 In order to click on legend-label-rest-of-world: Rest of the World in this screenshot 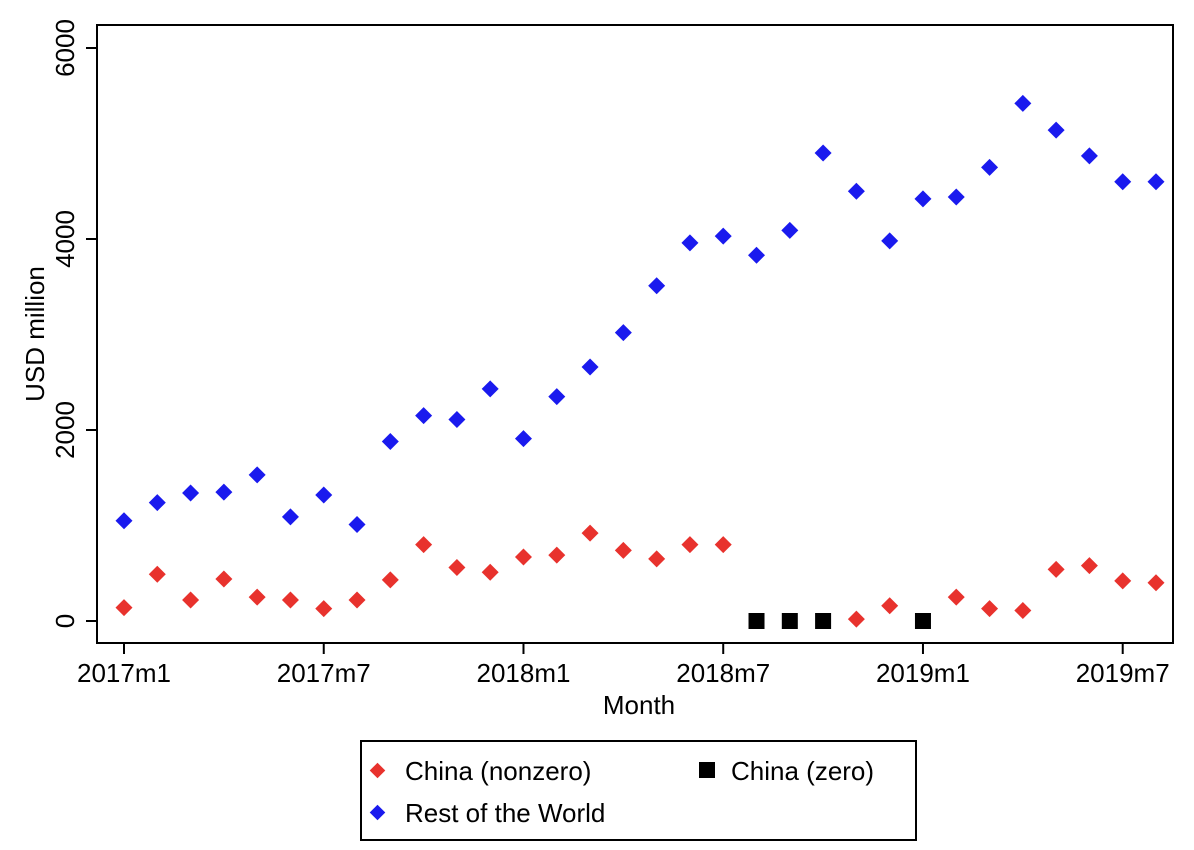, I will do `click(505, 813)`.